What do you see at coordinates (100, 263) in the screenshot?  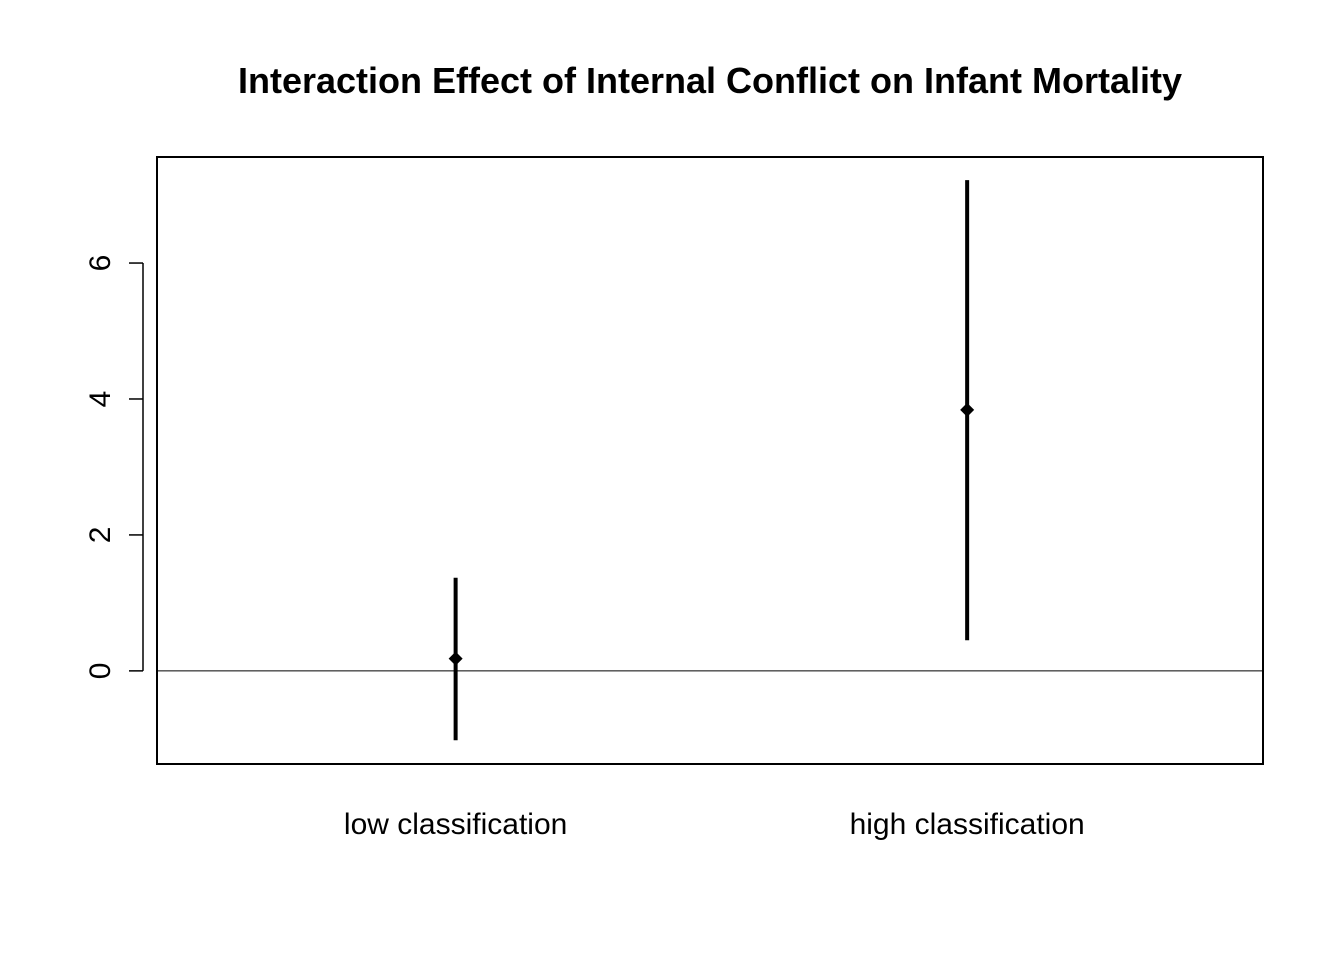 I see `y-tick-label: 6` at bounding box center [100, 263].